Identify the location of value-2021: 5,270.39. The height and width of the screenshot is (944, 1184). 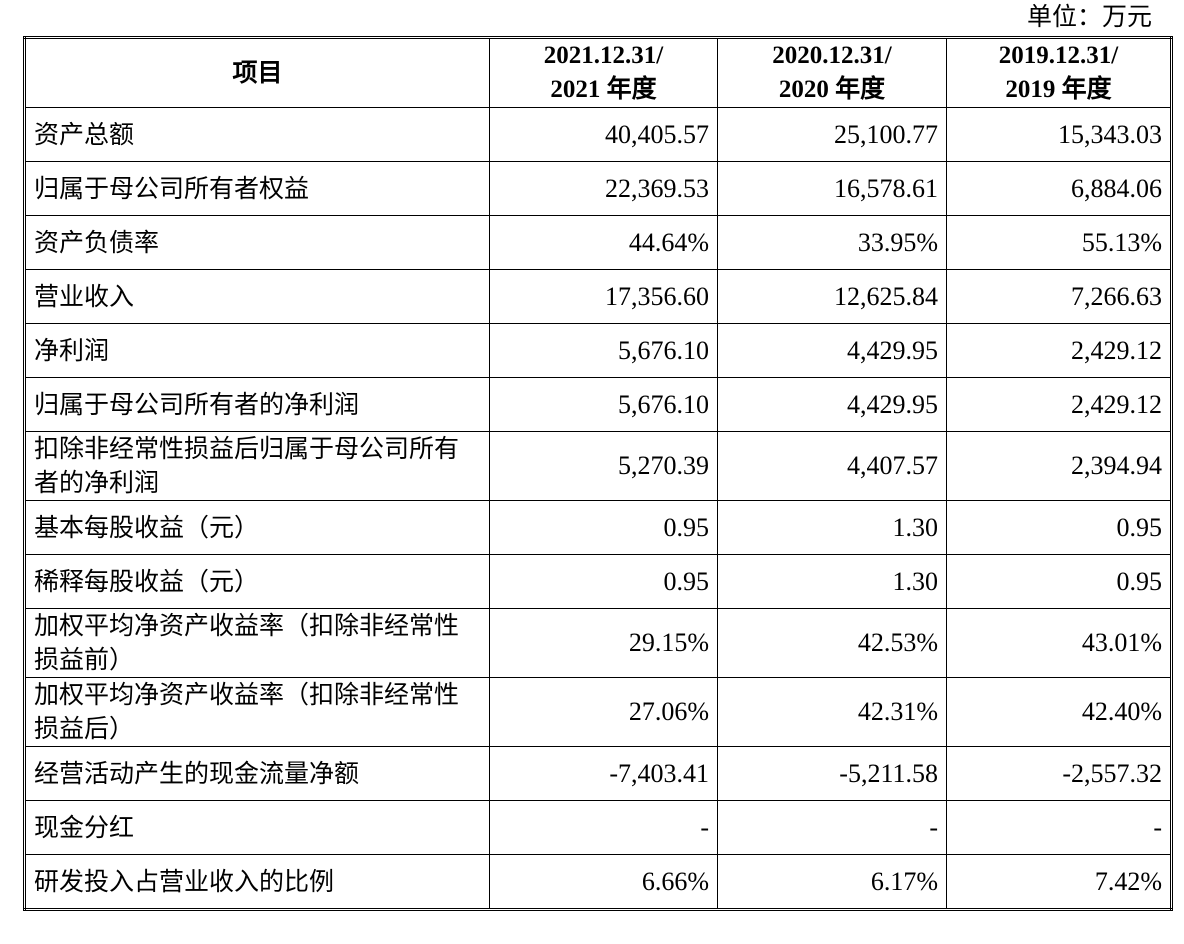
(603, 466).